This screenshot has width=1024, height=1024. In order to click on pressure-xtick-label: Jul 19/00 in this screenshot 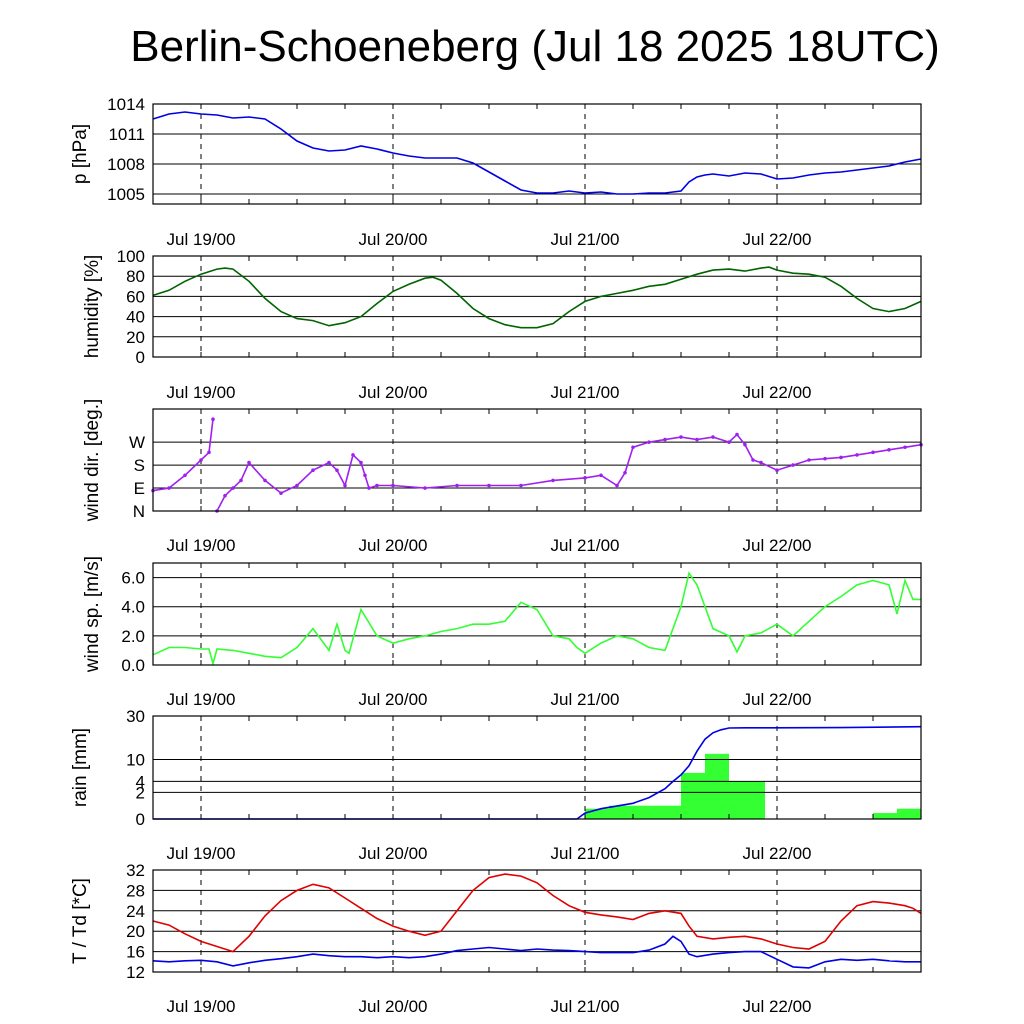, I will do `click(201, 239)`.